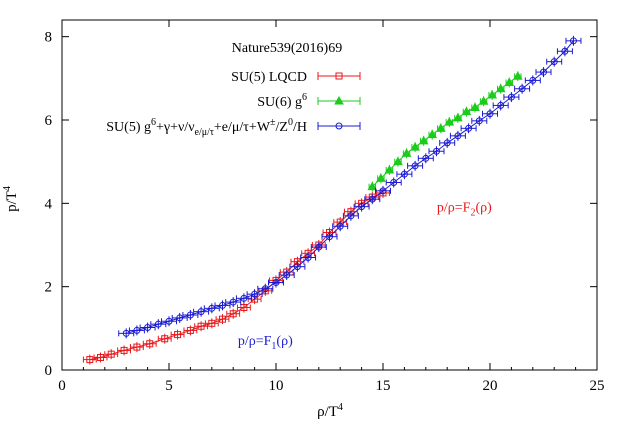 The height and width of the screenshot is (436, 623). I want to click on annotations: p/ρ=F1(ρ) p/ρ=F2(ρ), so click(365, 276).